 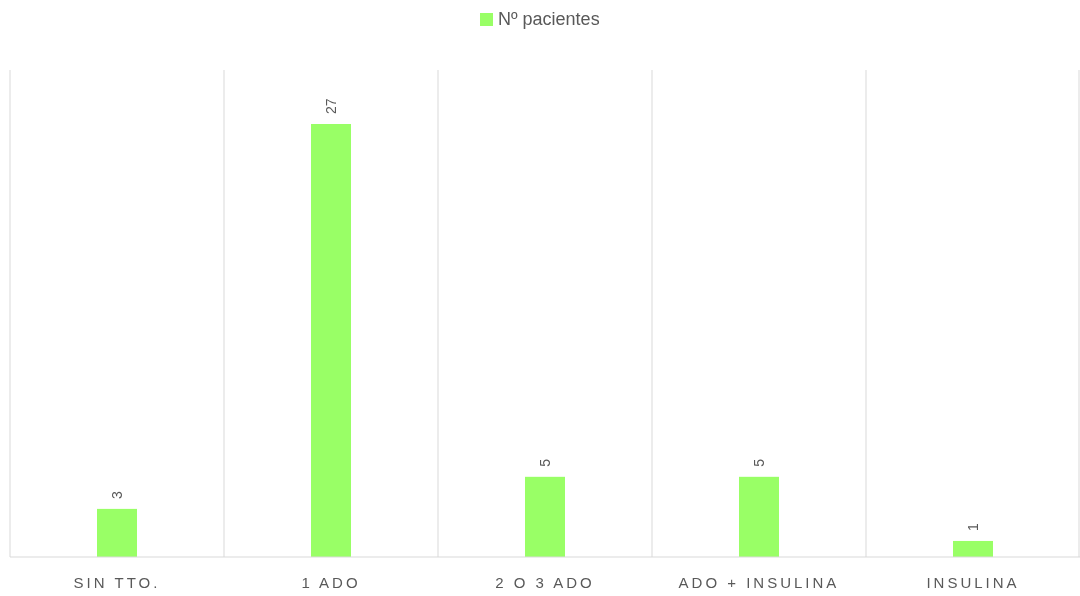 What do you see at coordinates (973, 526) in the screenshot?
I see `data-label: 1` at bounding box center [973, 526].